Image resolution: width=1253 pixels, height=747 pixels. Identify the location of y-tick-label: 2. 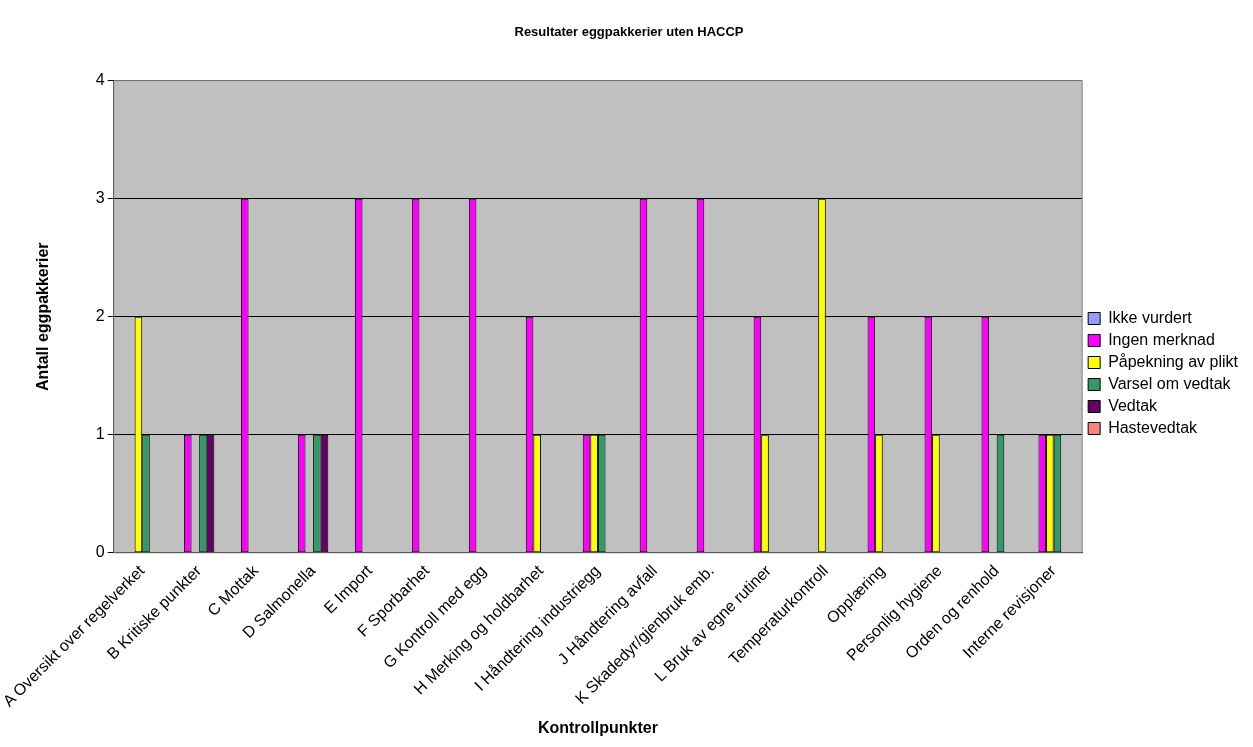
(100, 316).